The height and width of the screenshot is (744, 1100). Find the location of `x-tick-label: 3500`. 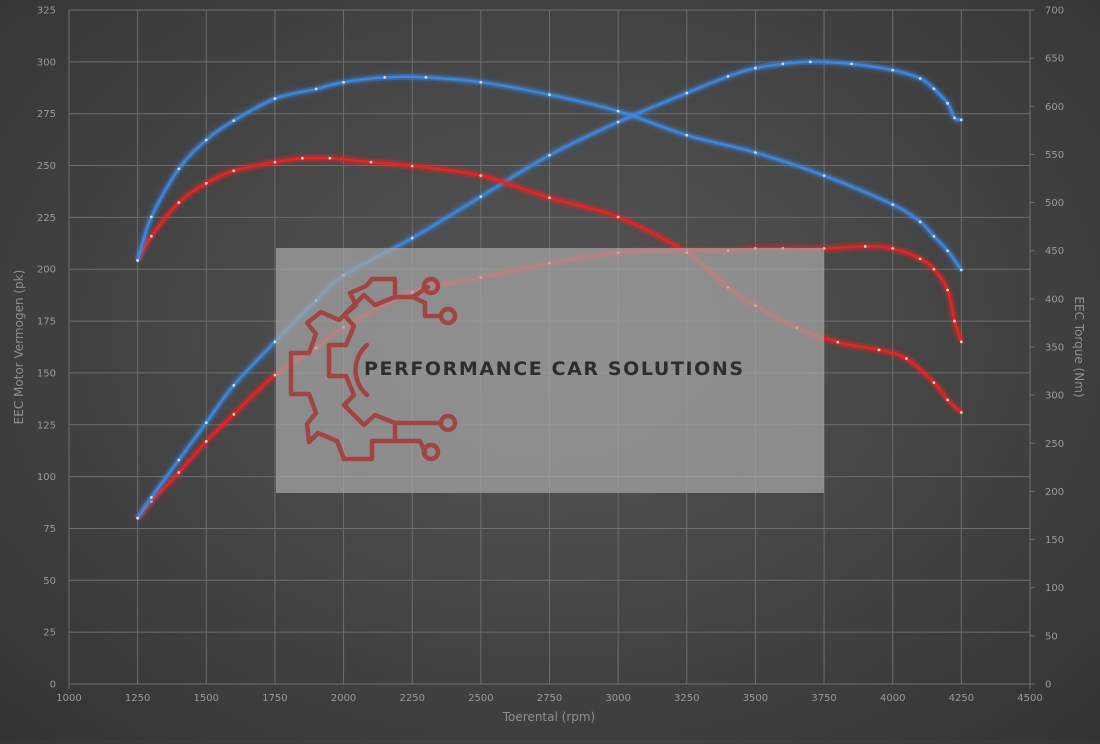

x-tick-label: 3500 is located at coordinates (755, 698).